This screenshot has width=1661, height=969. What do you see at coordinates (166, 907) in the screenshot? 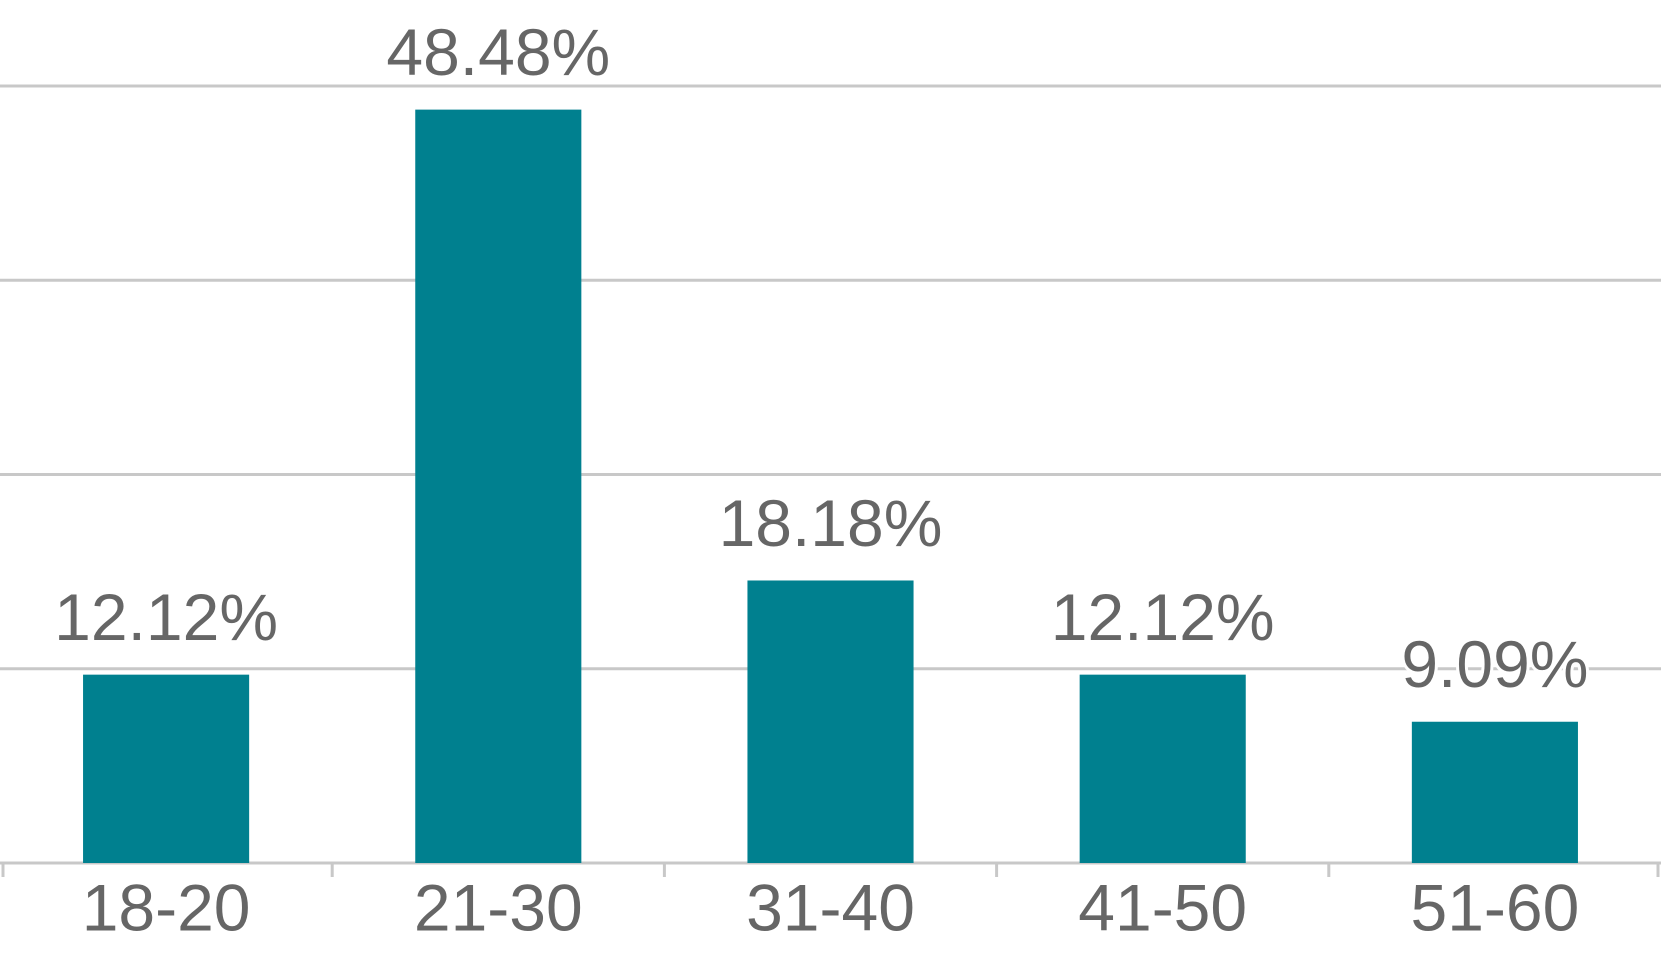
I see `x-tick-label: 18-20` at bounding box center [166, 907].